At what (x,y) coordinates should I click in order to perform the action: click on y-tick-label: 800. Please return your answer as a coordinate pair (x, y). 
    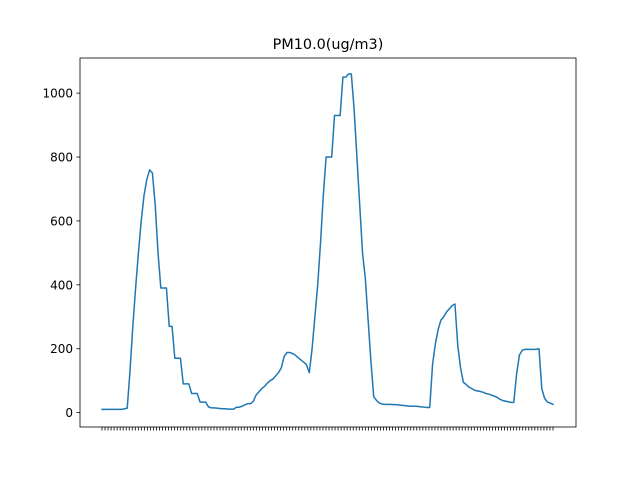
    Looking at the image, I should click on (61, 158).